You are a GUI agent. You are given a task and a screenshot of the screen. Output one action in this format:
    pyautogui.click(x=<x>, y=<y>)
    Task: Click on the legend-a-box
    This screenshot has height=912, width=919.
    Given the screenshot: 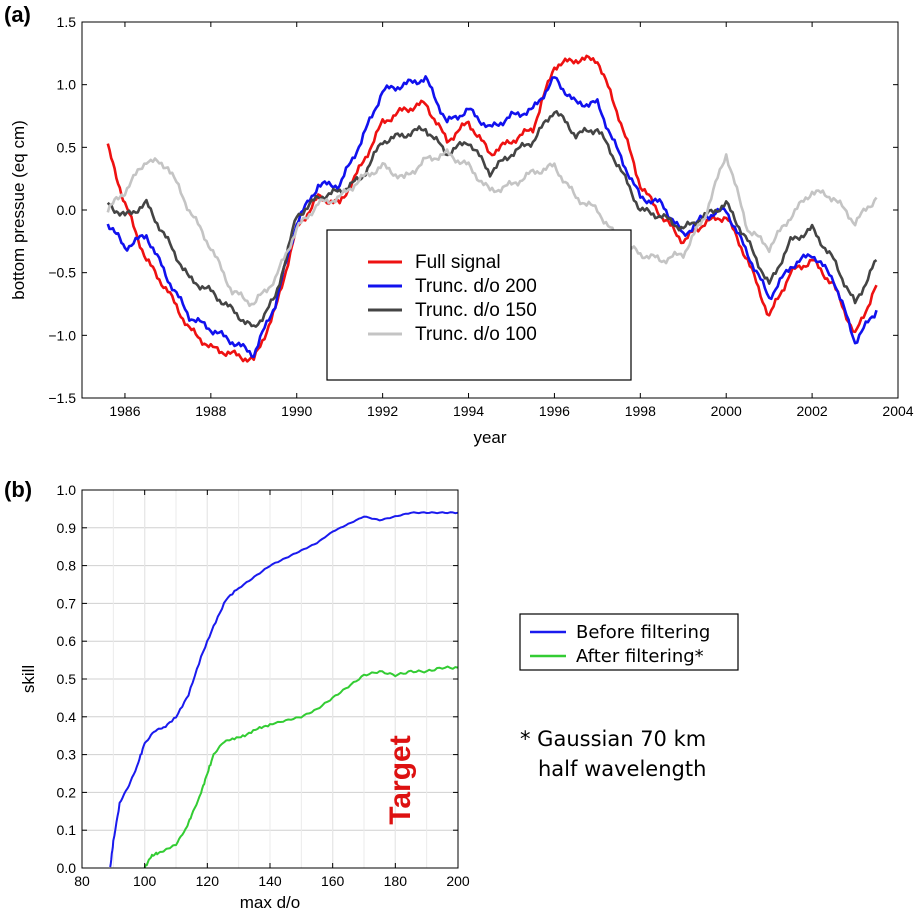 What is the action you would take?
    pyautogui.click(x=479, y=305)
    